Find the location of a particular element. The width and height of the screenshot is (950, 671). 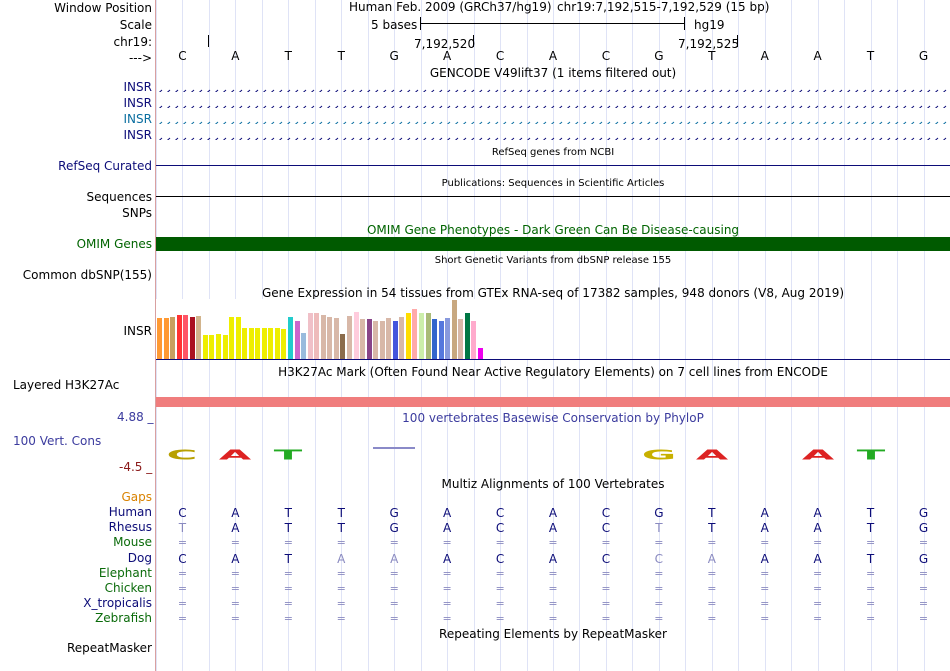

sequence-base: T is located at coordinates (712, 56).